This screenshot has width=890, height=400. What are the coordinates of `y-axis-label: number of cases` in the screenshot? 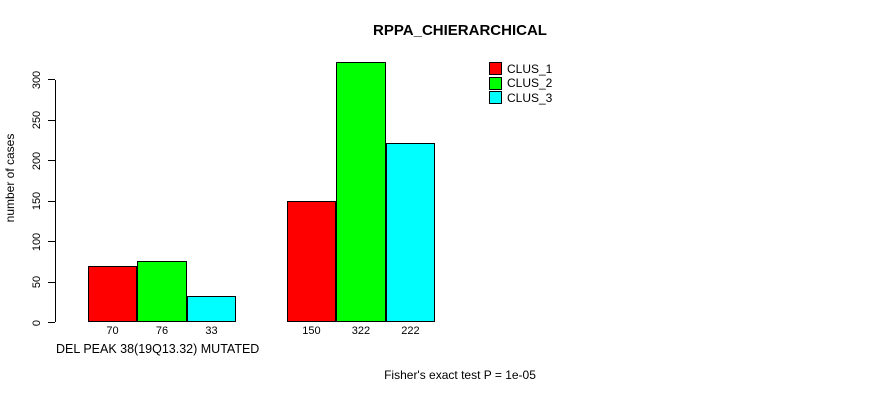 It's located at (10, 178).